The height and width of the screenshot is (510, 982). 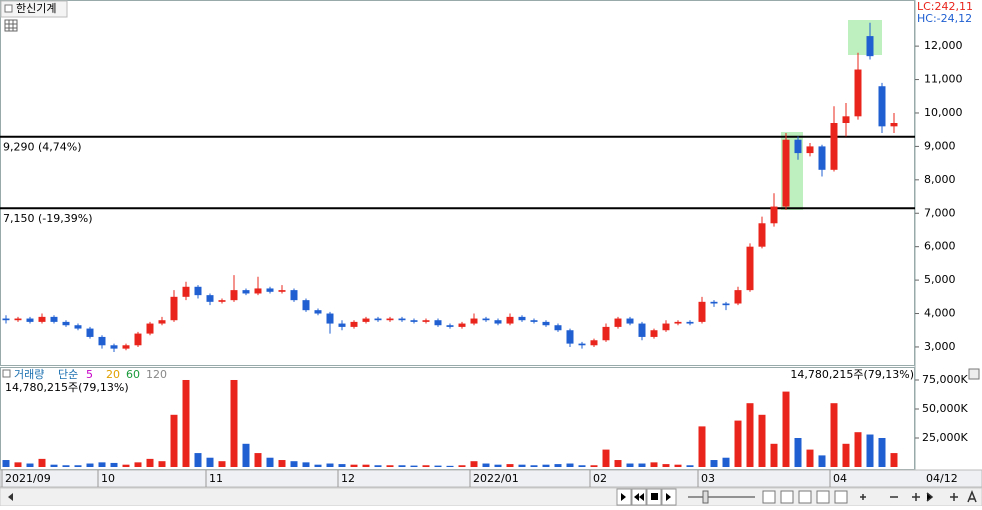 What do you see at coordinates (668, 497) in the screenshot?
I see `btn-play-icon` at bounding box center [668, 497].